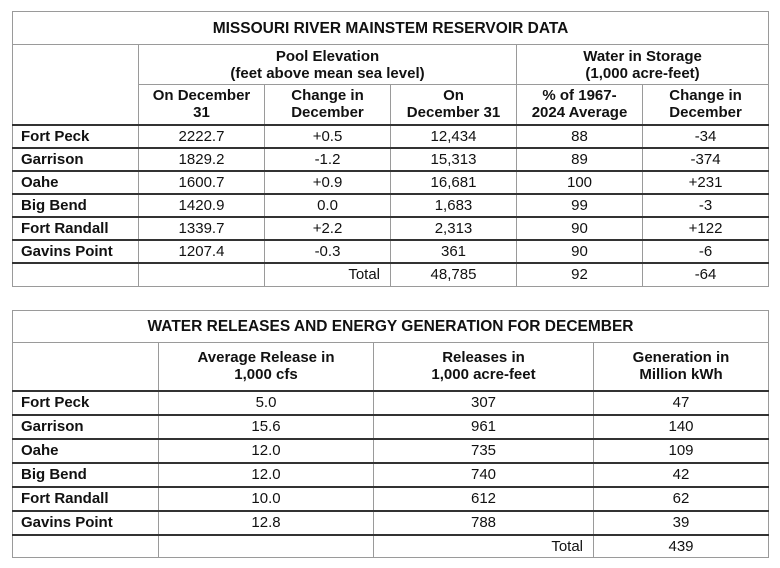  I want to click on releases-cell: 740, so click(483, 475).